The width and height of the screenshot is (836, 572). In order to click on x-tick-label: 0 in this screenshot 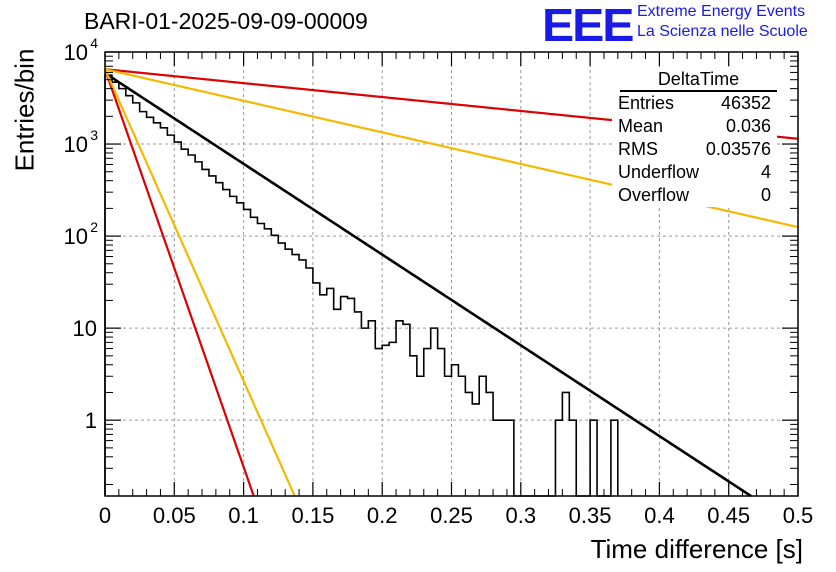, I will do `click(105, 515)`.